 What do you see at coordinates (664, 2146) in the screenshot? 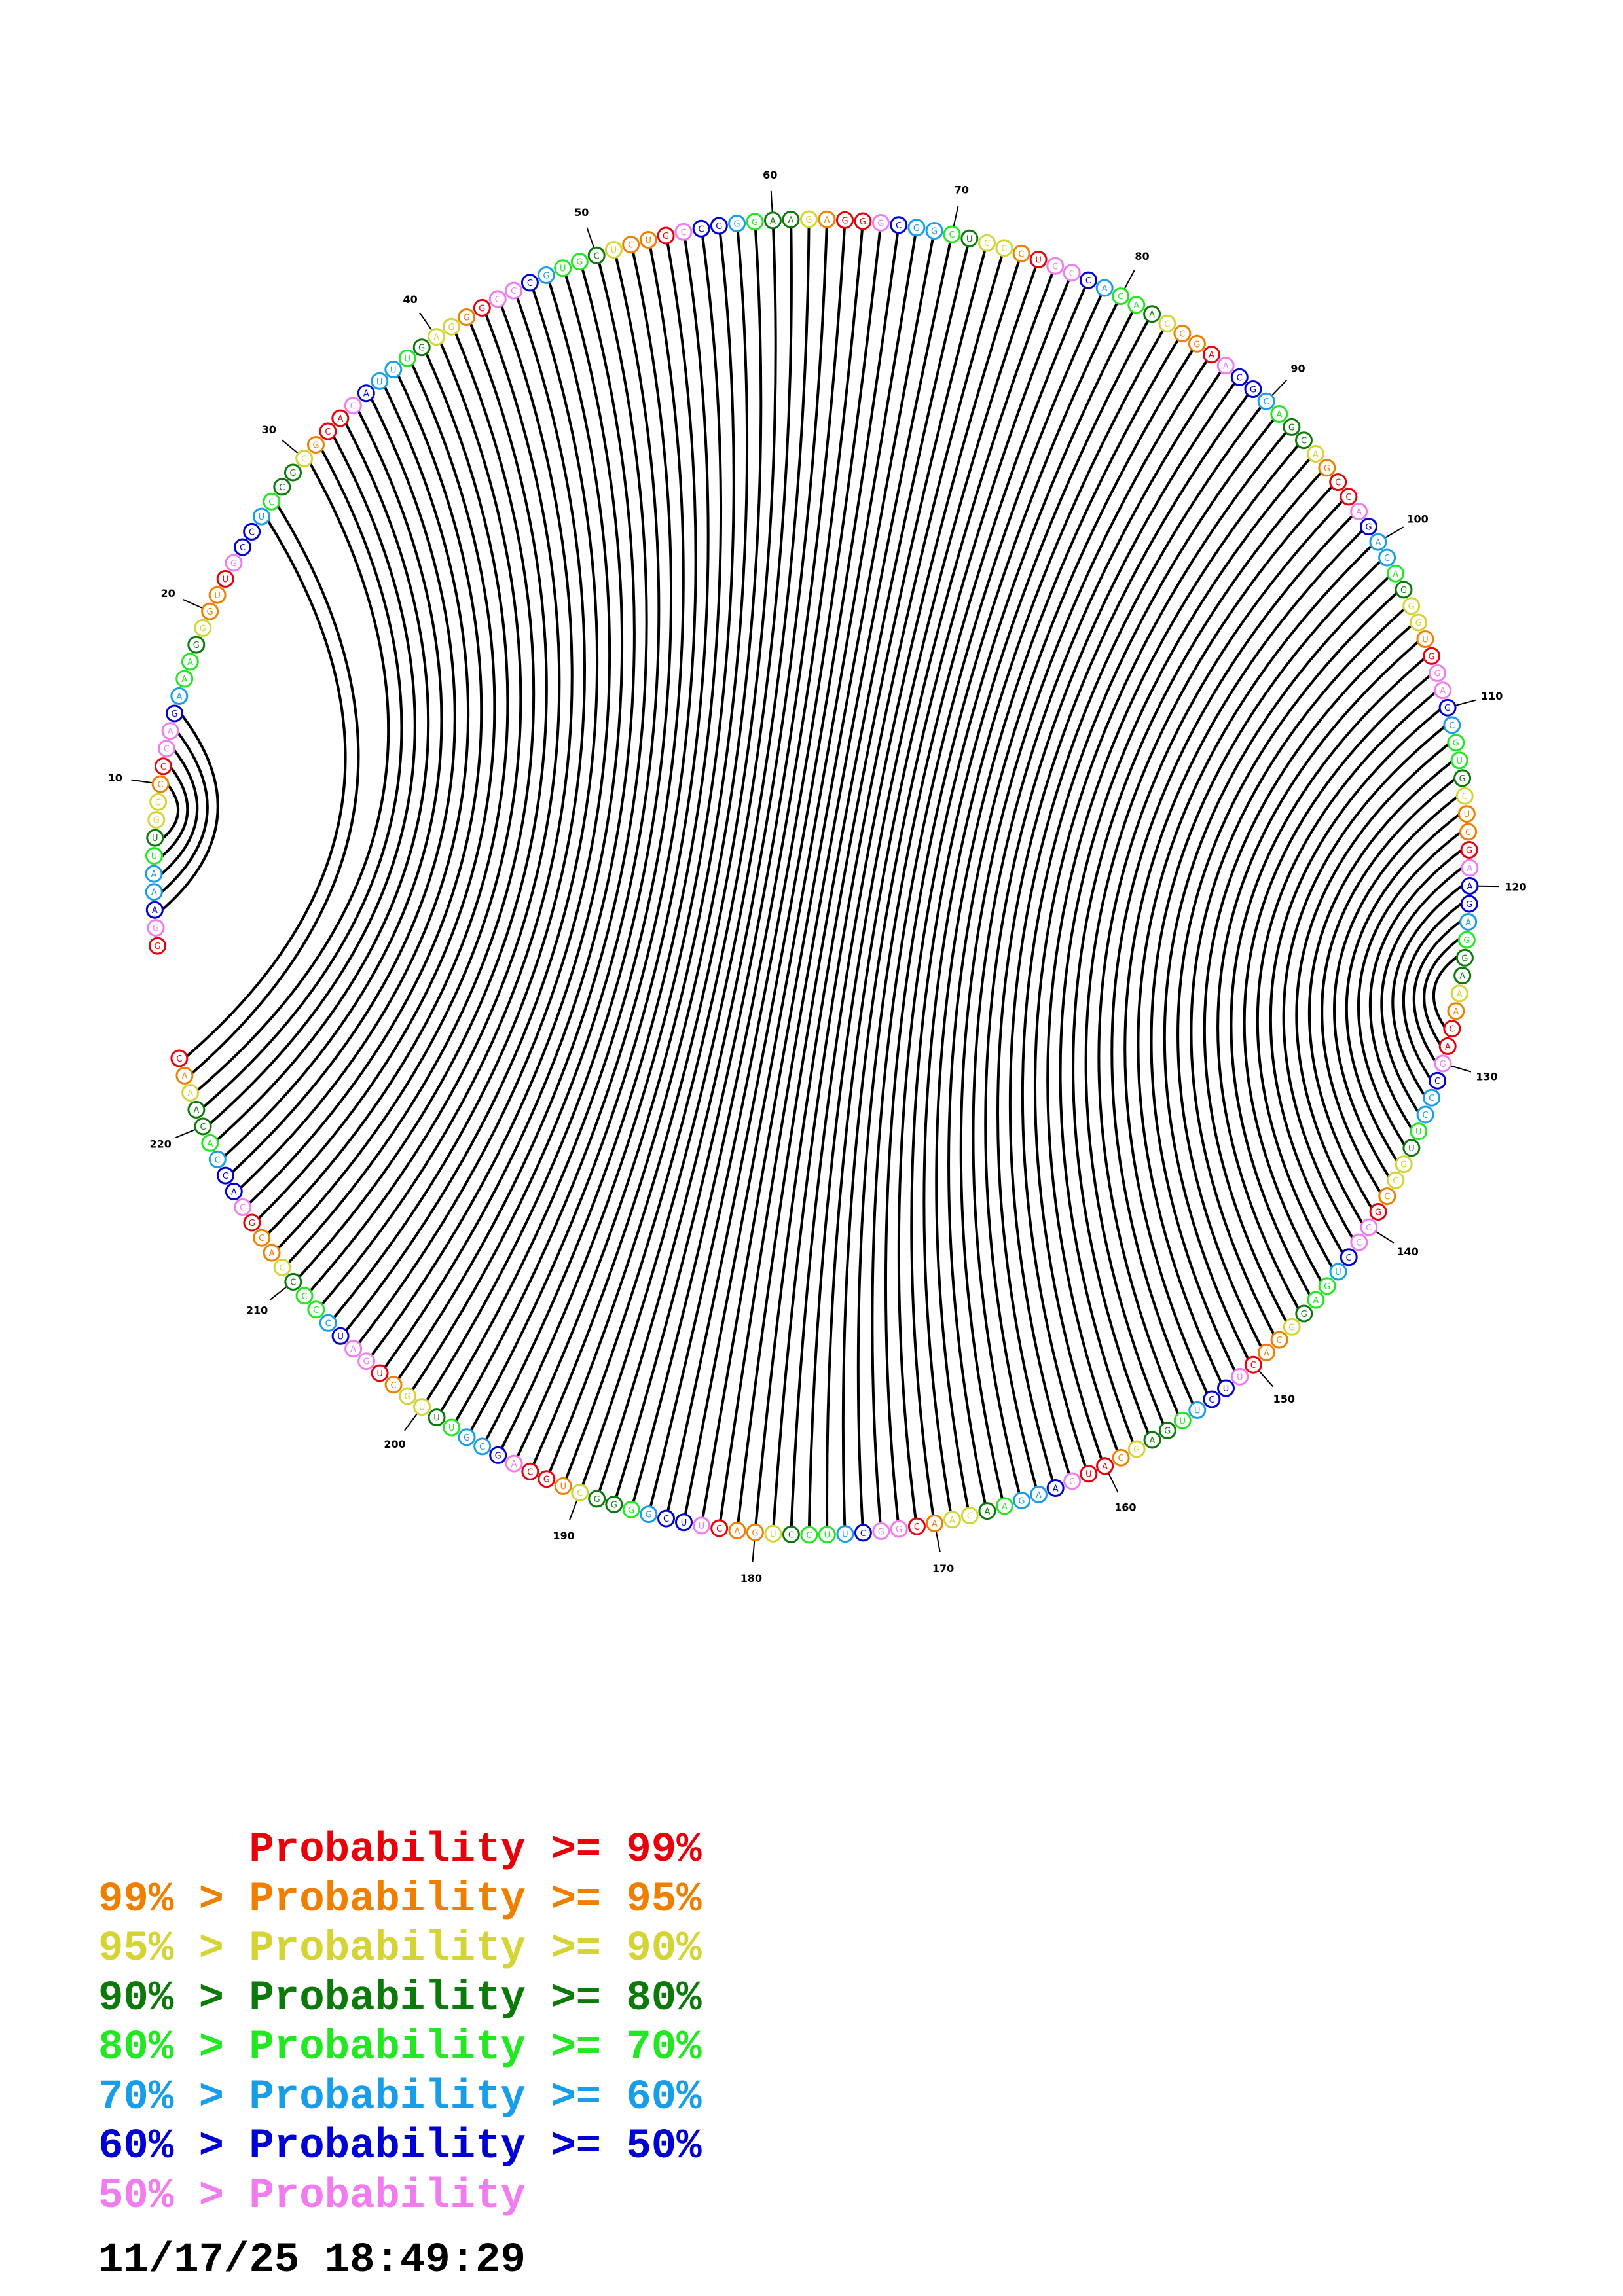
I see `legend-value: 50%` at bounding box center [664, 2146].